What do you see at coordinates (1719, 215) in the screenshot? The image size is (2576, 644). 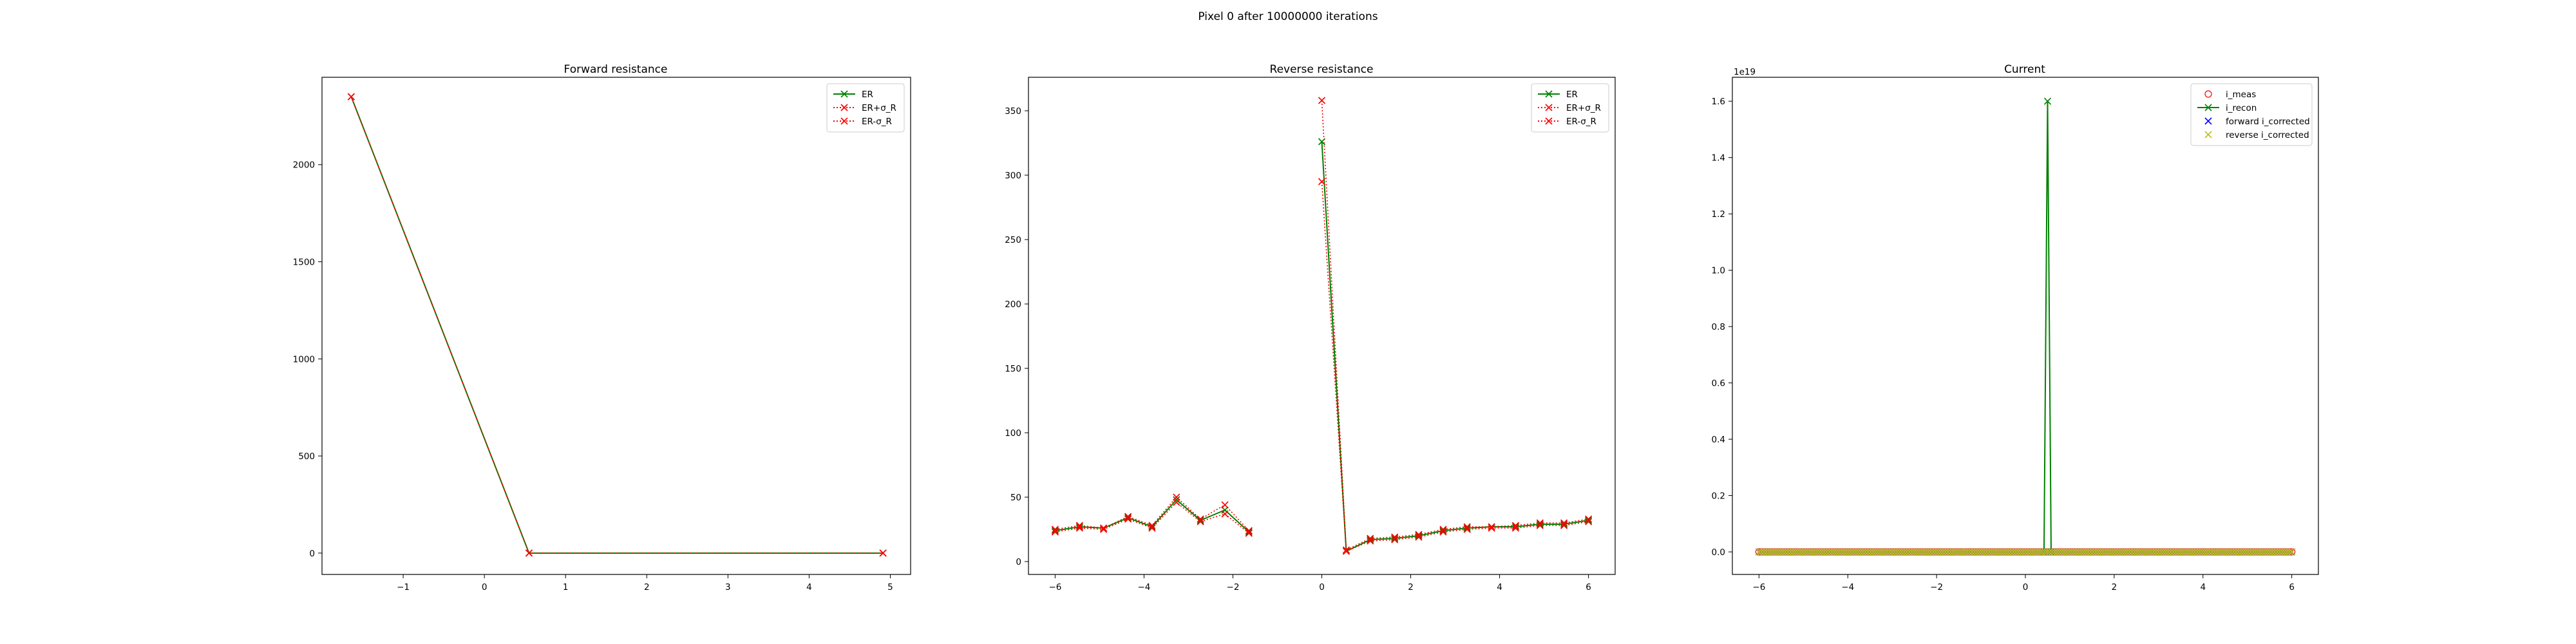 I see `y-tick-label: 1.2` at bounding box center [1719, 215].